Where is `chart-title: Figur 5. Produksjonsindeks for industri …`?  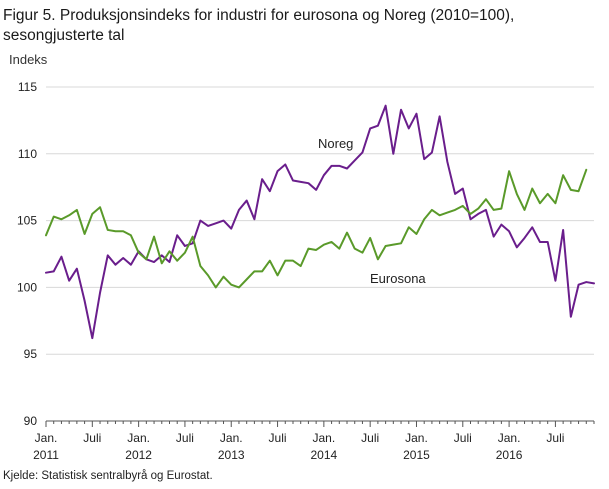 chart-title: Figur 5. Produksjonsindeks for industri … is located at coordinates (303, 26).